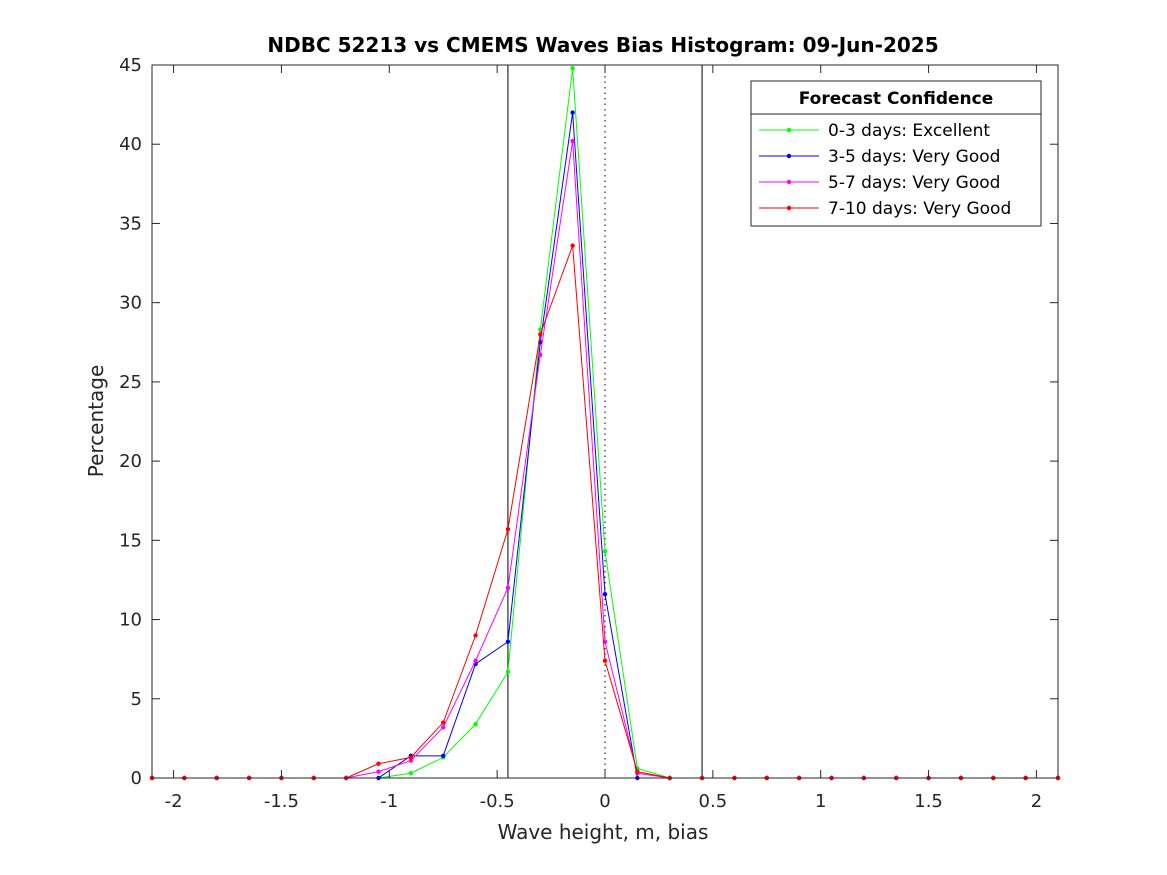  What do you see at coordinates (713, 801) in the screenshot?
I see `x-tick-label: 0.5` at bounding box center [713, 801].